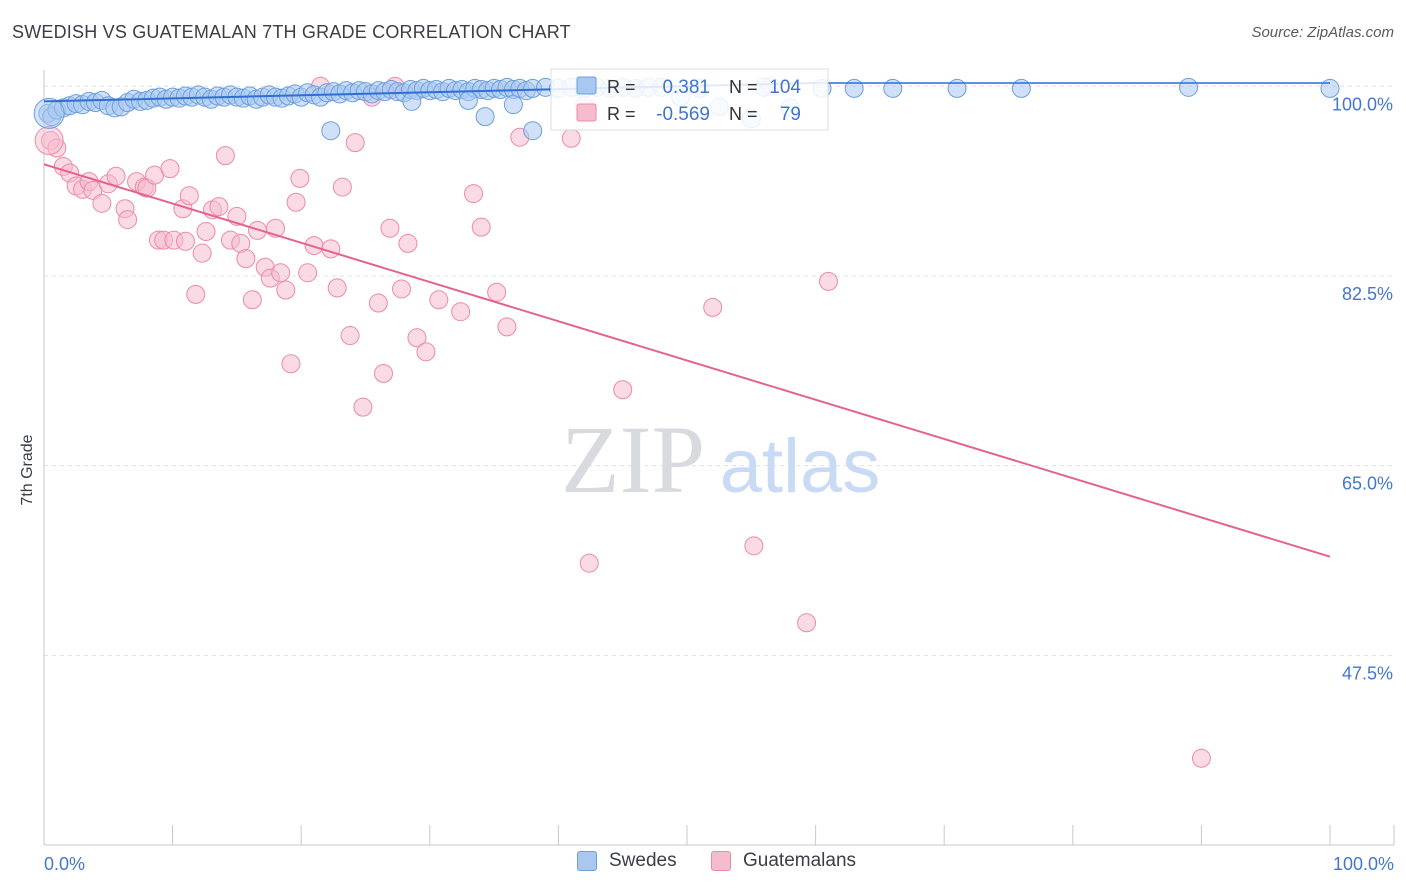 The height and width of the screenshot is (892, 1406). I want to click on watermark-atlas: atlas, so click(800, 466).